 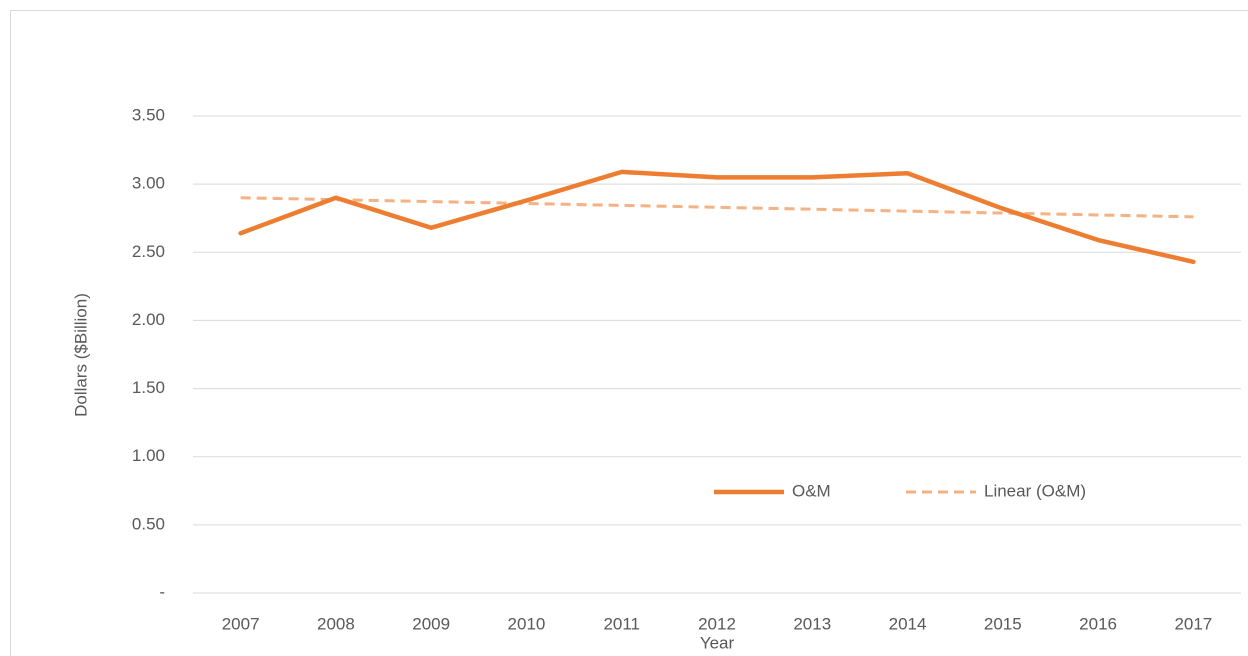 What do you see at coordinates (431, 623) in the screenshot?
I see `x-tick-label: 2009` at bounding box center [431, 623].